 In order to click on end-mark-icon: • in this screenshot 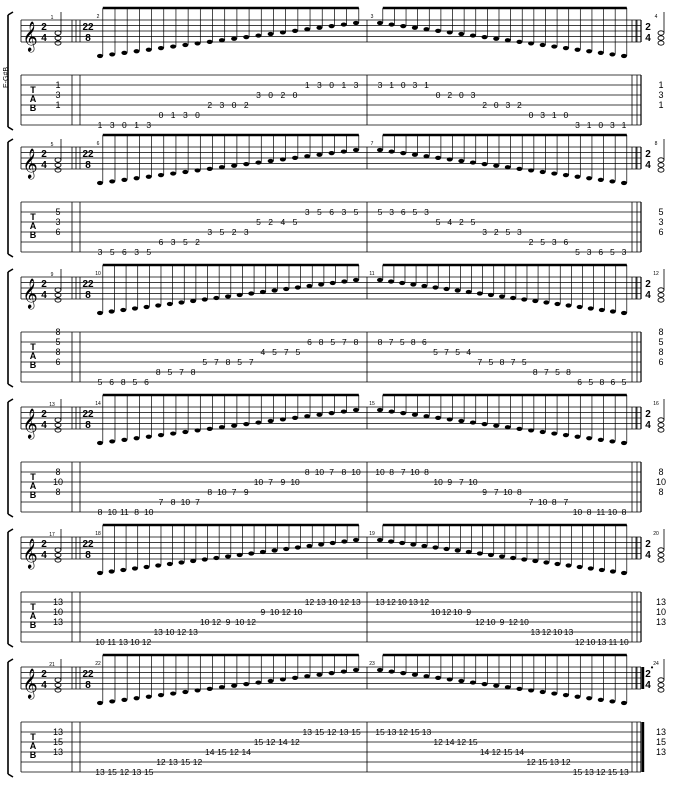, I will do `click(652, 667)`.